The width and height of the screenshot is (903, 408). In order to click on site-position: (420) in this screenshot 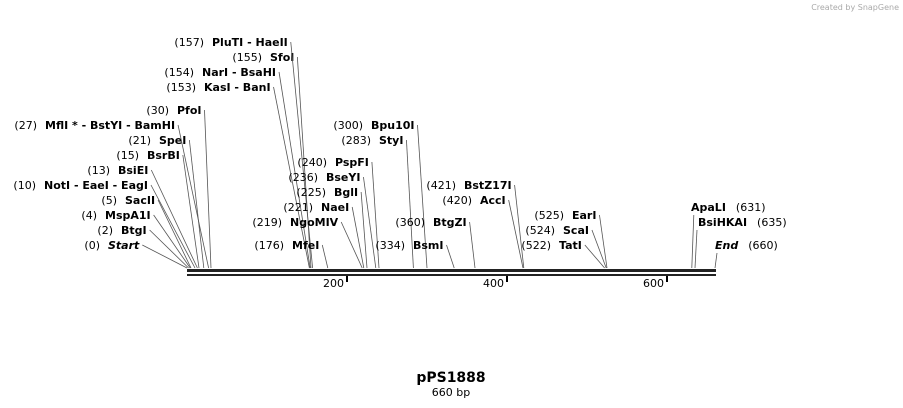, I will do `click(457, 200)`.